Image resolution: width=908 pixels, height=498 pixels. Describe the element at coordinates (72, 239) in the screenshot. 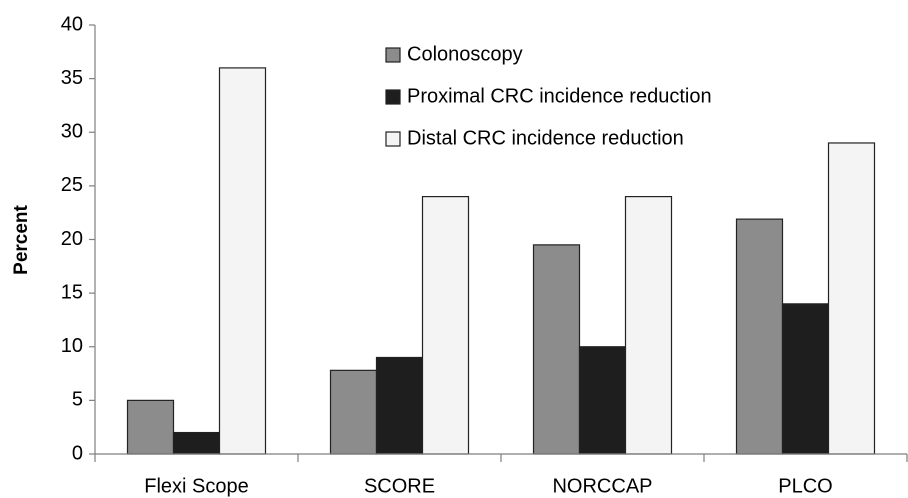

I see `y-tick-label: 20` at that location.